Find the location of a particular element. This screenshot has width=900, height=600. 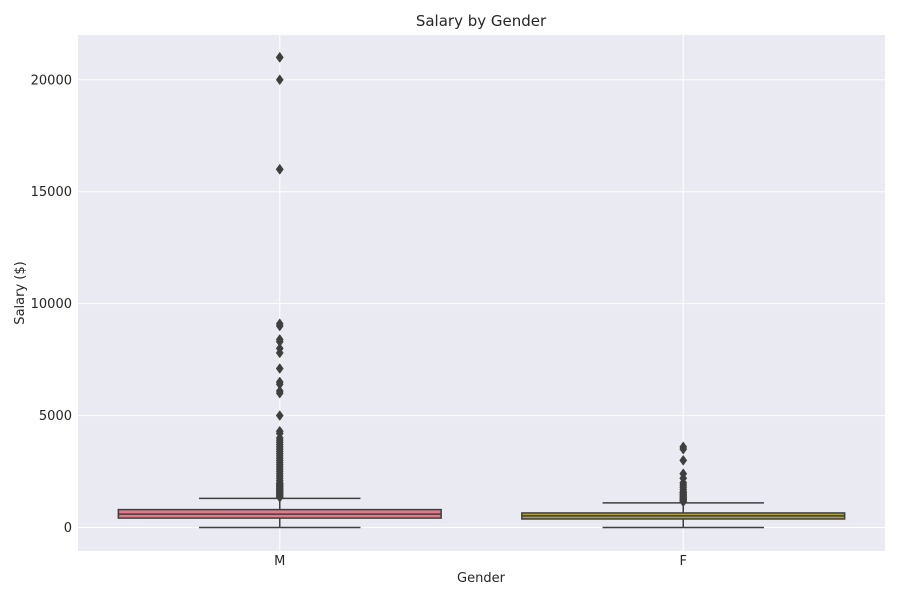

y-tick-label: 0 is located at coordinates (68, 528).